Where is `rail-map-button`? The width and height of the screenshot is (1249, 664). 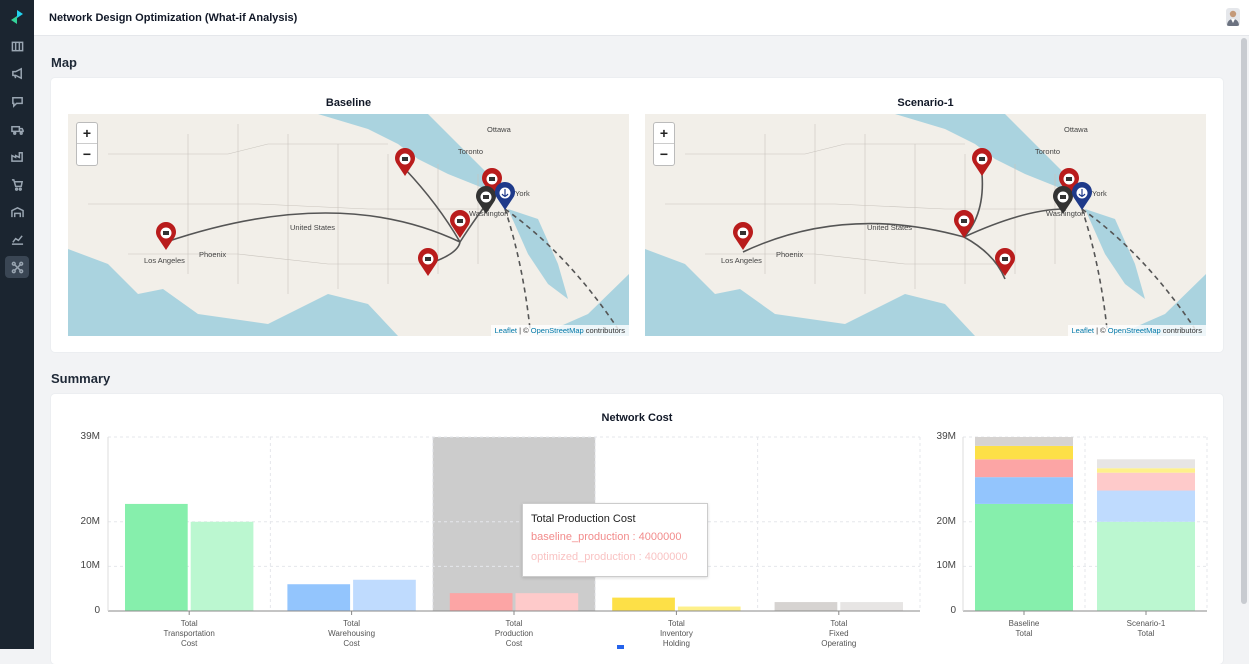 rail-map-button is located at coordinates (17, 46).